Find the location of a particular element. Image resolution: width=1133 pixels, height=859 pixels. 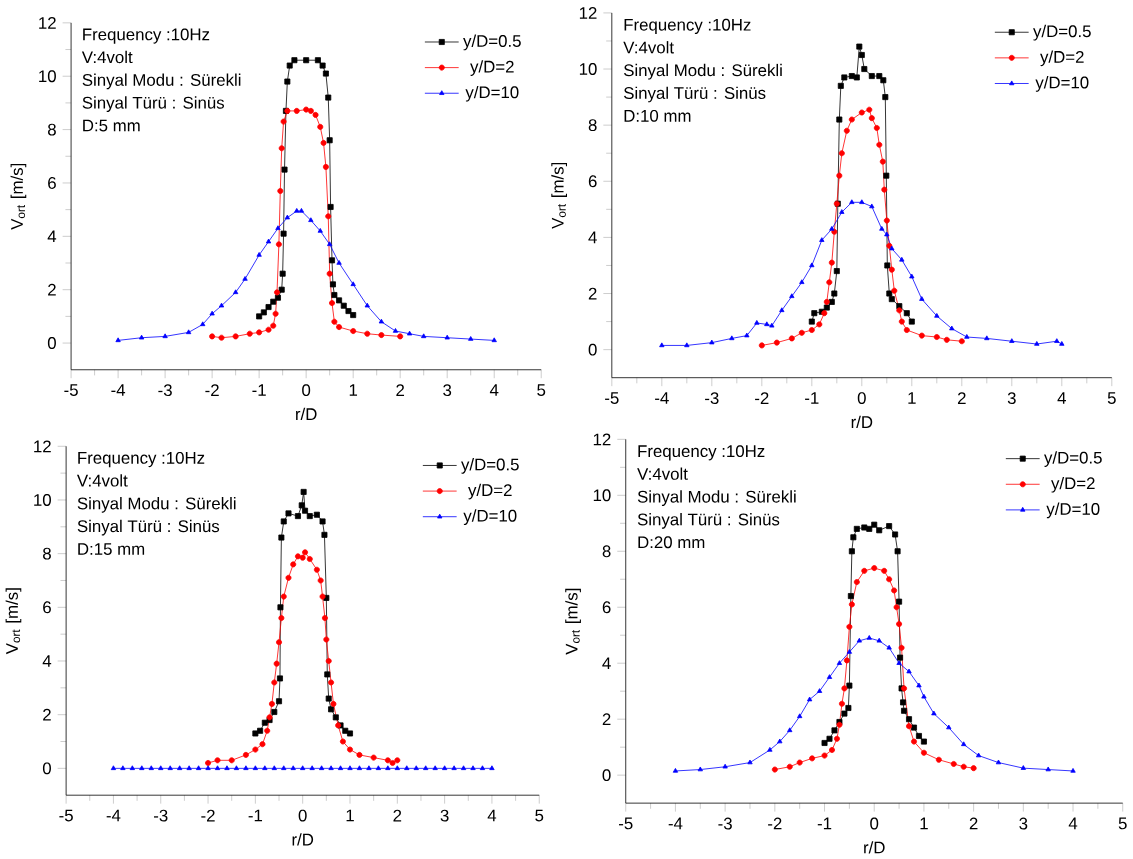

annotation: D:10 mm is located at coordinates (657, 115).